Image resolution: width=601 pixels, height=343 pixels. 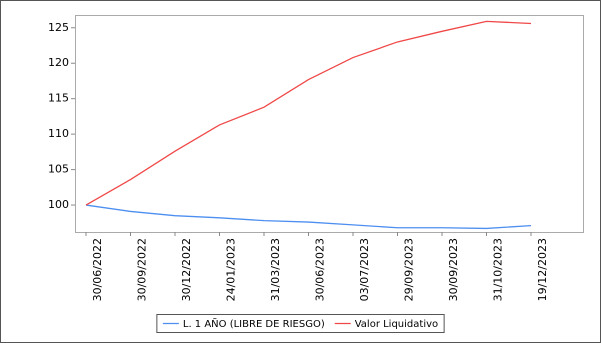 What do you see at coordinates (254, 323) in the screenshot?
I see `legend-label: L. 1 AÑO (LIBRE DE RIESGO)` at bounding box center [254, 323].